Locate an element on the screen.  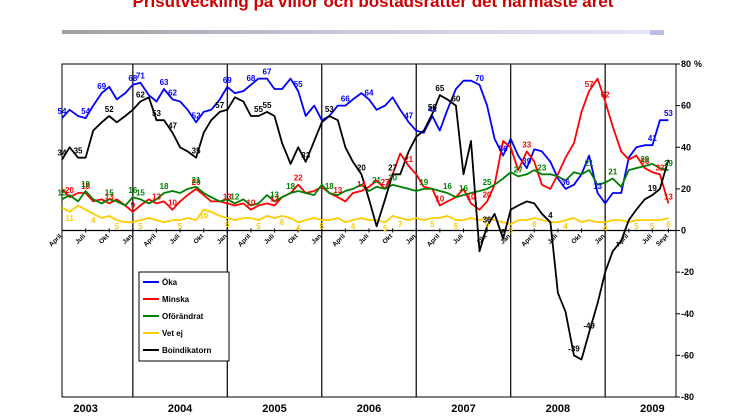
y-tick-label: 0 is located at coordinates (683, 231).